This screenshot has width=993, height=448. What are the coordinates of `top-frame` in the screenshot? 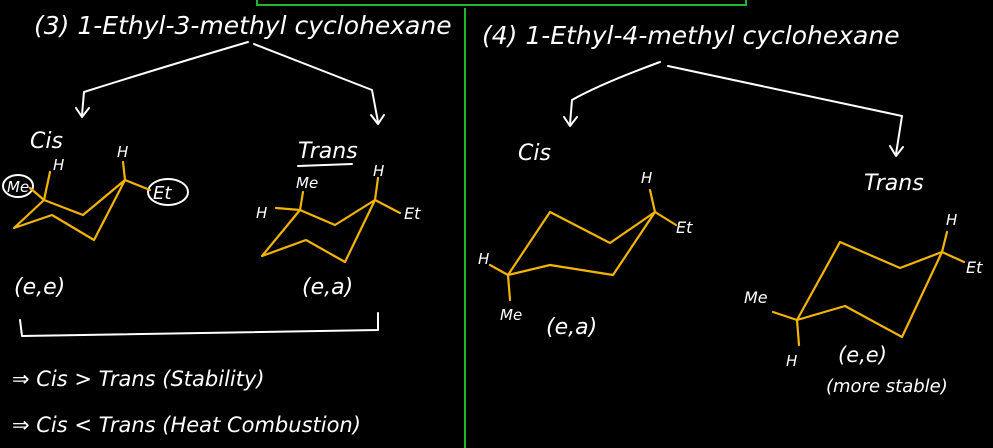 It's located at (501, 3).